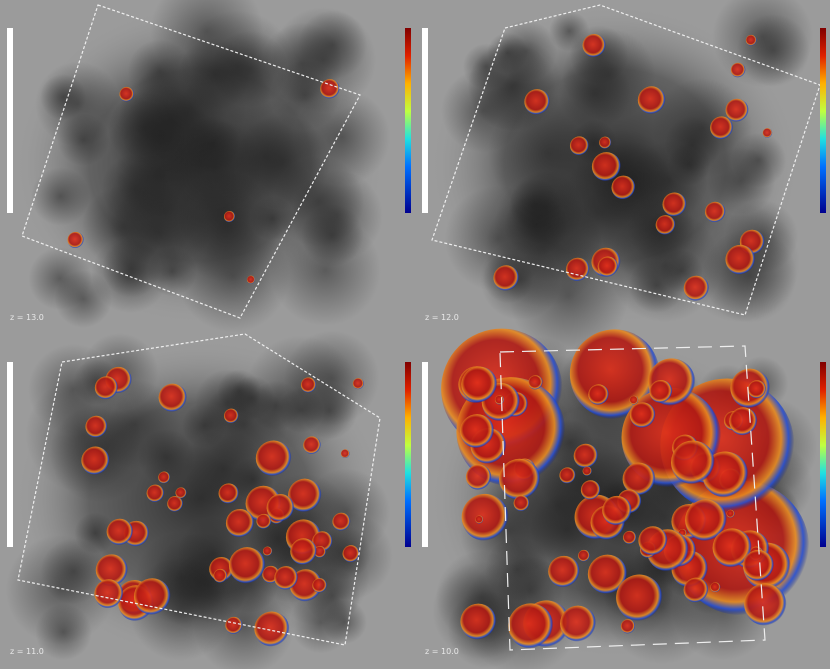  I want to click on panel-label: z = 10.0, so click(442, 651).